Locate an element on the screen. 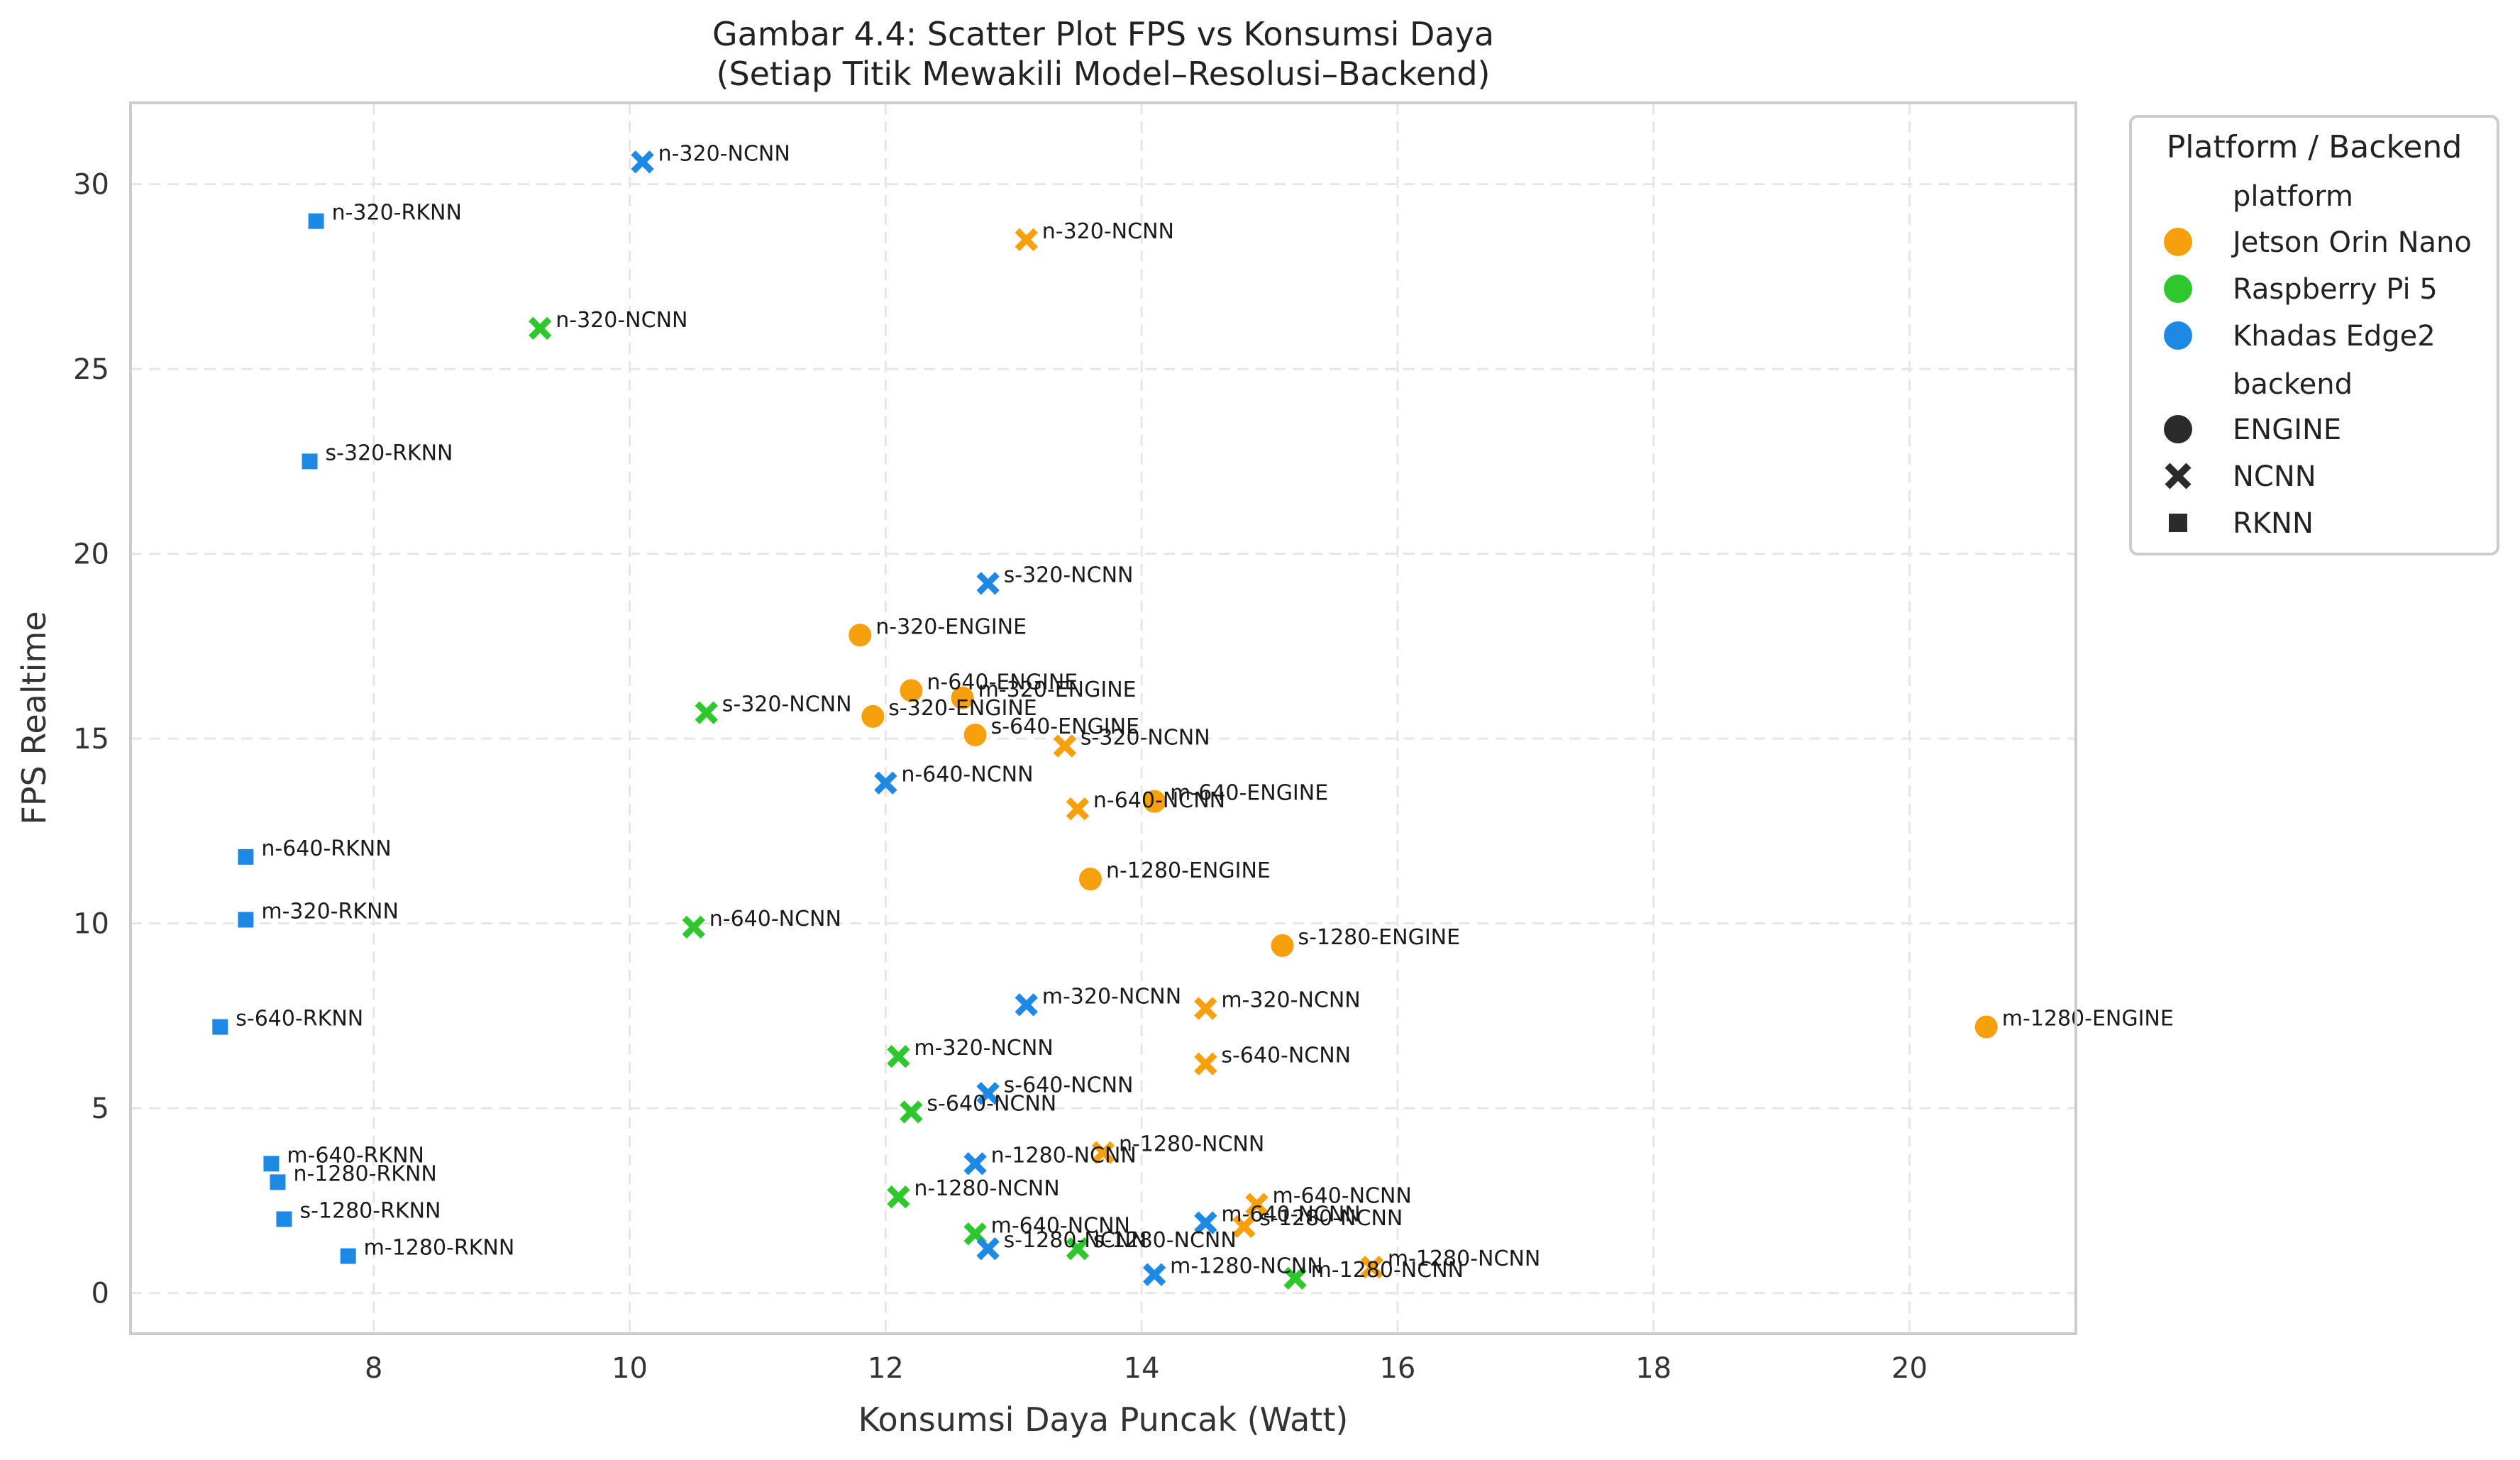  point-jetson-orin-nano-n-640-ncnn is located at coordinates (1078, 809).